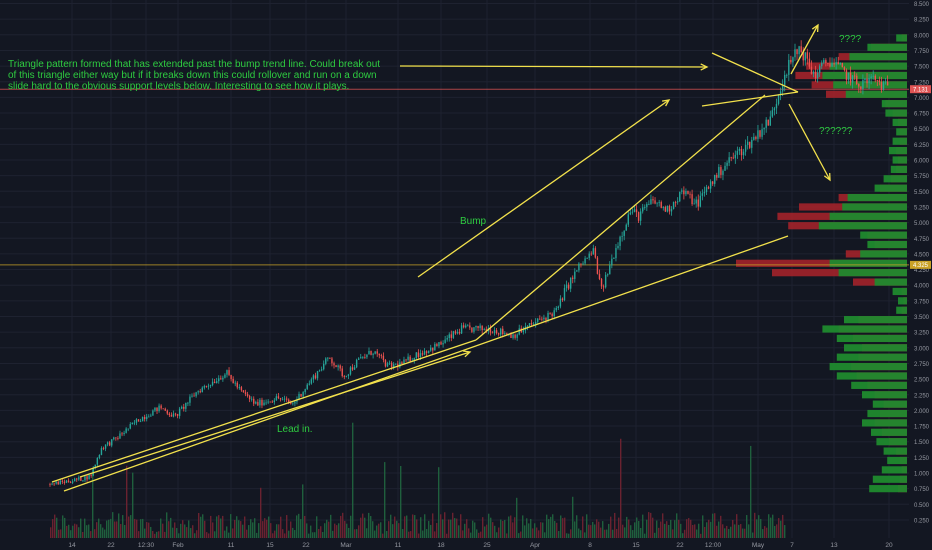 Image resolution: width=932 pixels, height=550 pixels. What do you see at coordinates (758, 545) in the screenshot?
I see `x-tick-label: May` at bounding box center [758, 545].